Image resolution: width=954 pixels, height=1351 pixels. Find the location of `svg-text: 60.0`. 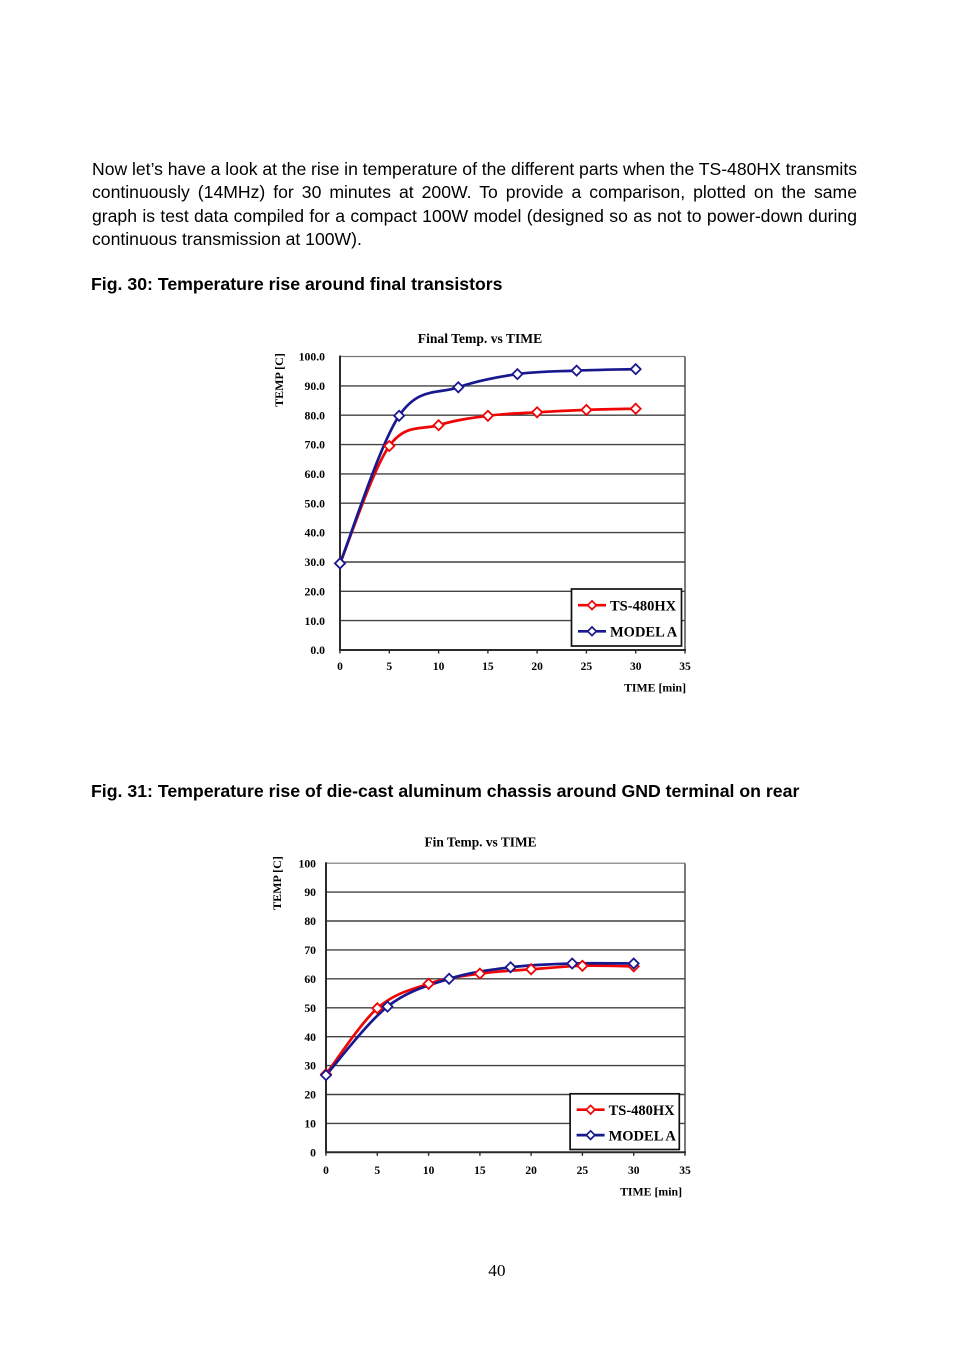

svg-text: 60.0 is located at coordinates (315, 474).